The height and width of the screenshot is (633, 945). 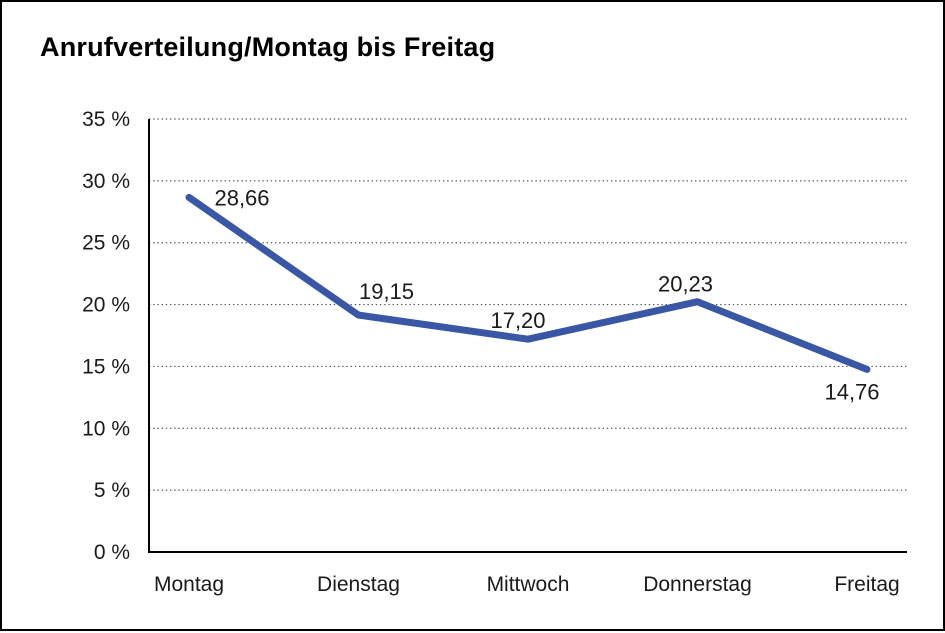 What do you see at coordinates (851, 391) in the screenshot?
I see `data-point-label-freitag: 14,76` at bounding box center [851, 391].